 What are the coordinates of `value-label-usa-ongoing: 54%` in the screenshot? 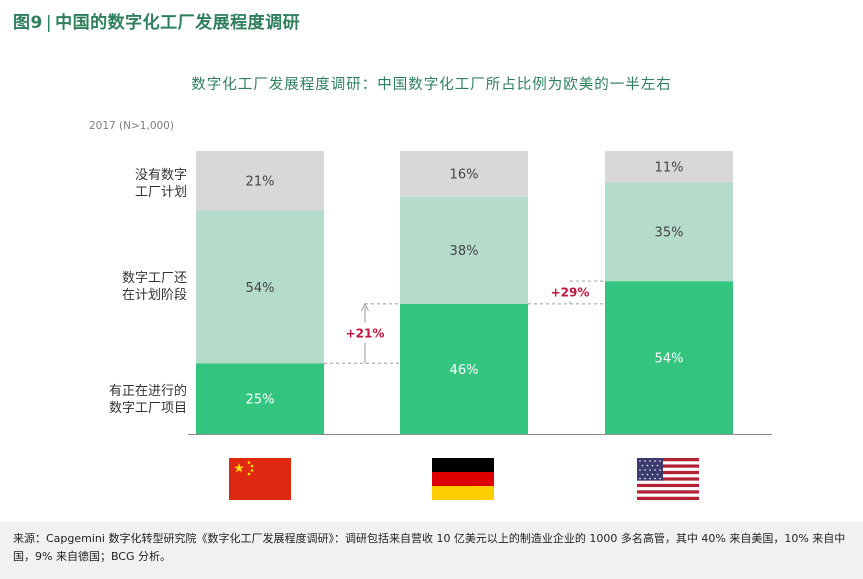 It's located at (669, 359).